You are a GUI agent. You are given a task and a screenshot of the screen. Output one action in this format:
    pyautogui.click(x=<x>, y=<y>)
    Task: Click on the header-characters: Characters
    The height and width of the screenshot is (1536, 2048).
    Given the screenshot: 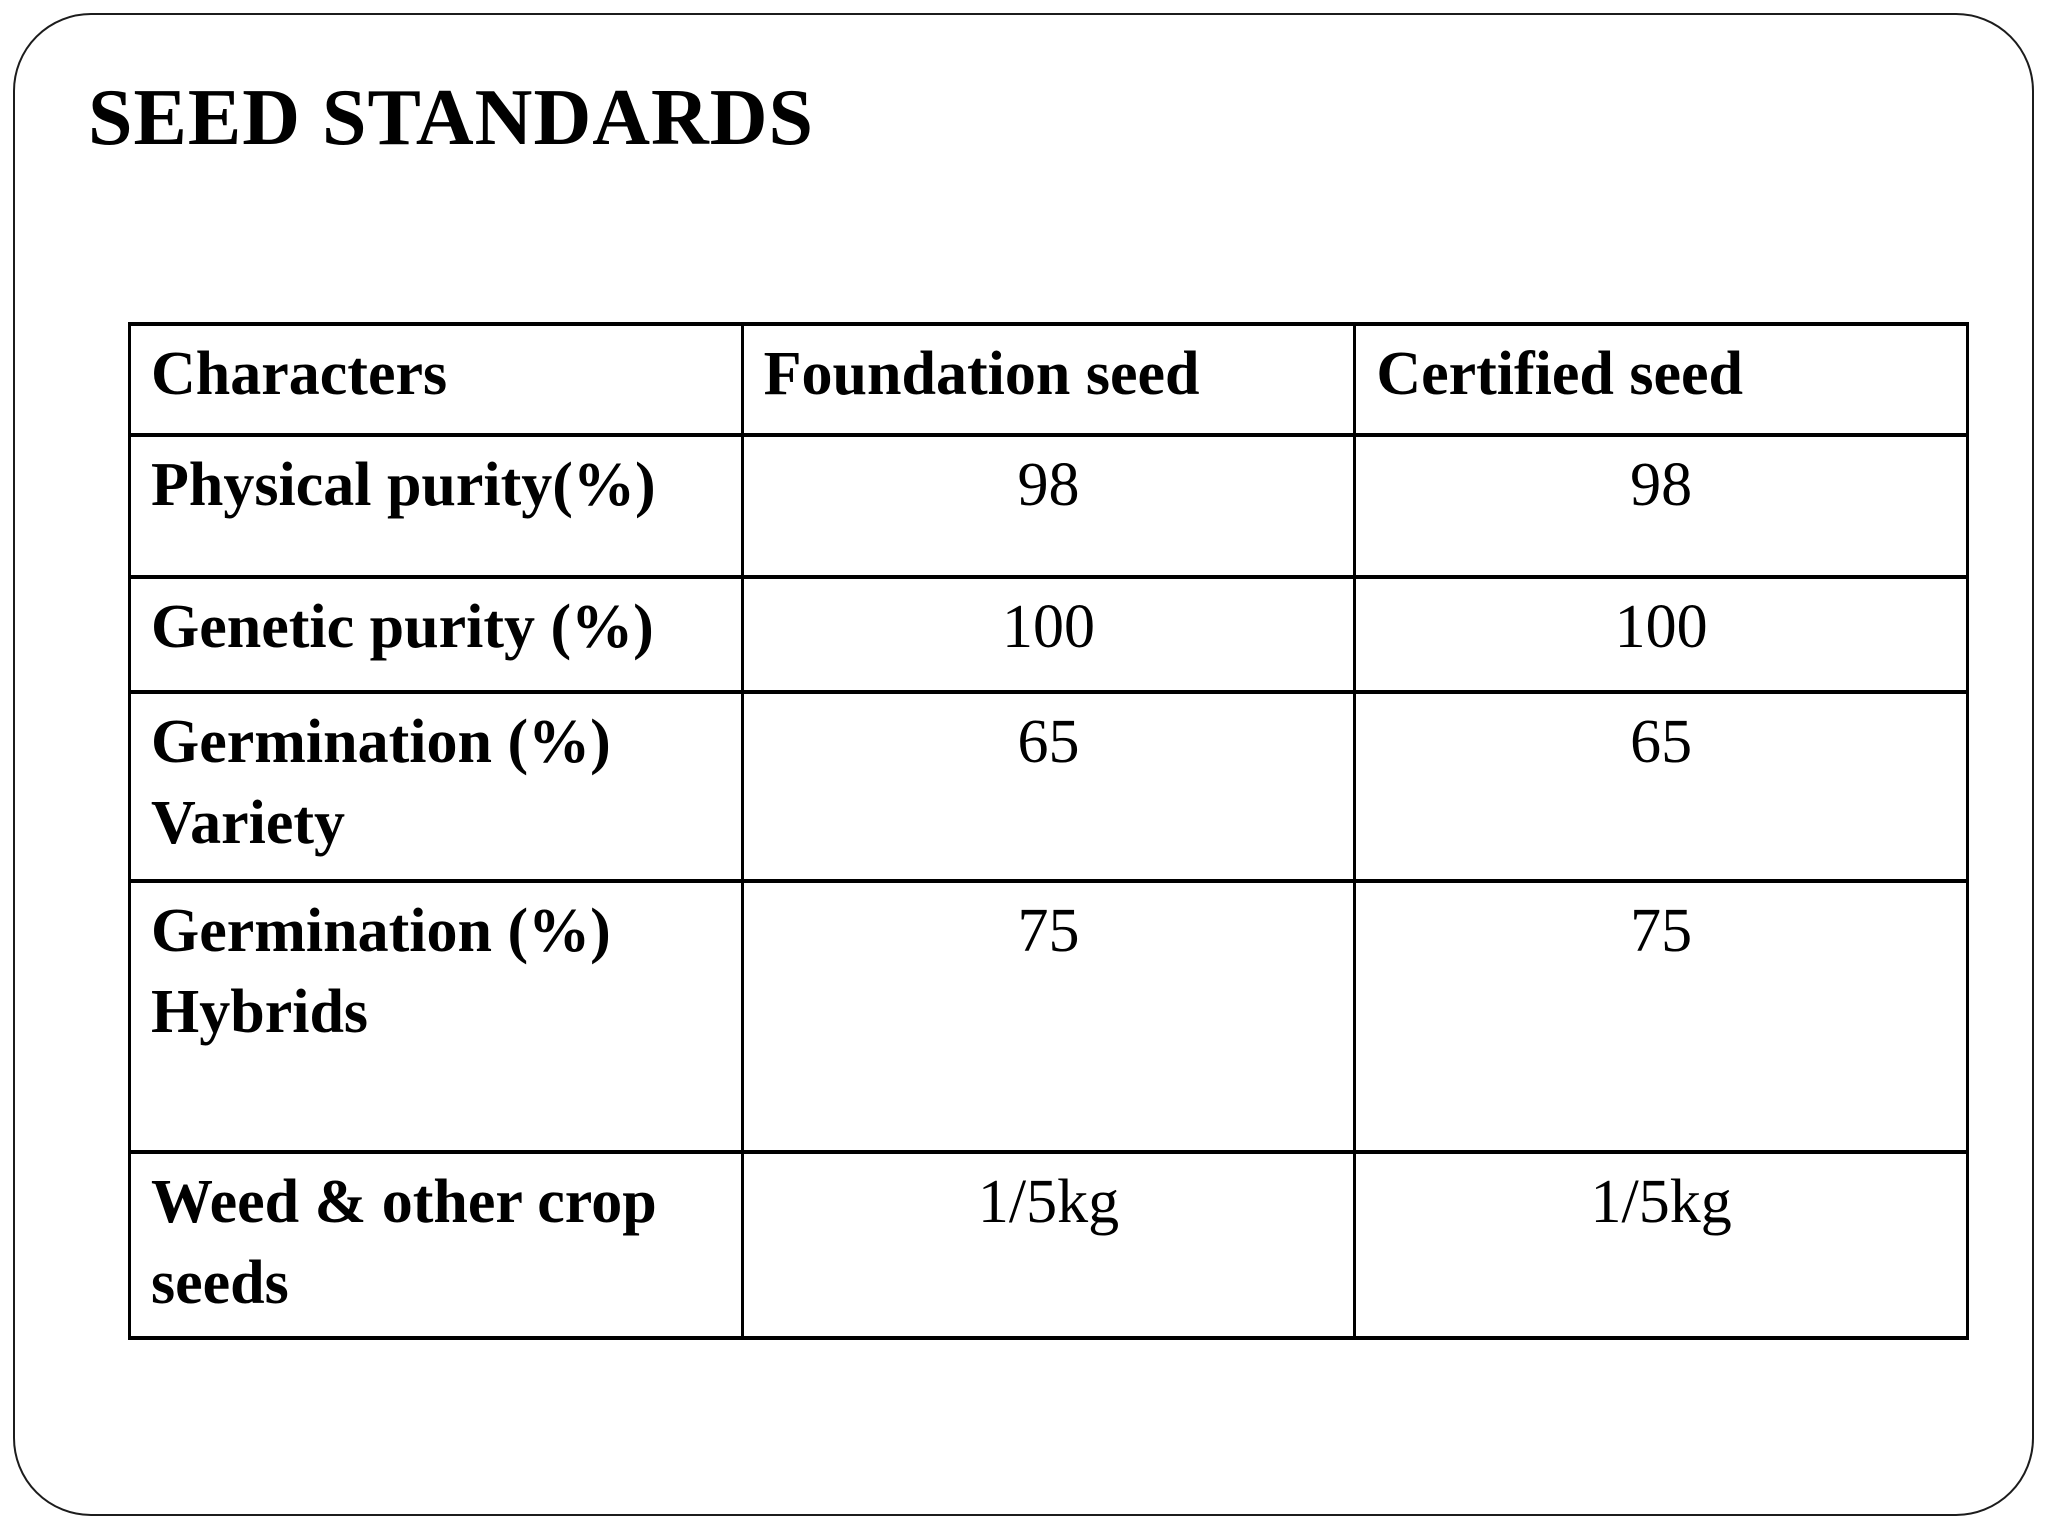 What is the action you would take?
    pyautogui.click(x=436, y=379)
    